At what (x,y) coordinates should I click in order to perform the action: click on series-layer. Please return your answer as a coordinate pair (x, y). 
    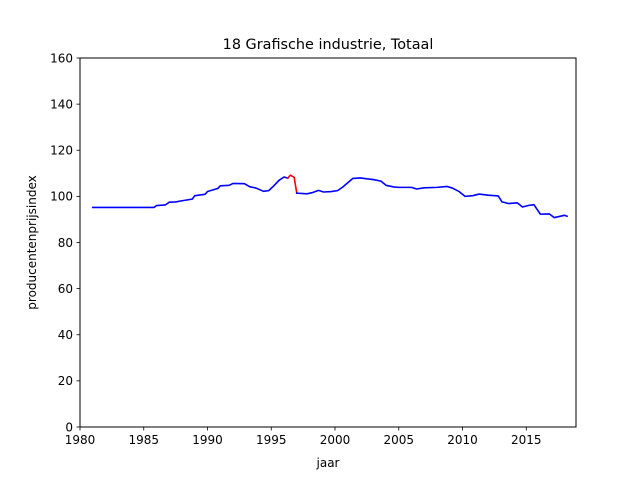
    Looking at the image, I should click on (330, 196).